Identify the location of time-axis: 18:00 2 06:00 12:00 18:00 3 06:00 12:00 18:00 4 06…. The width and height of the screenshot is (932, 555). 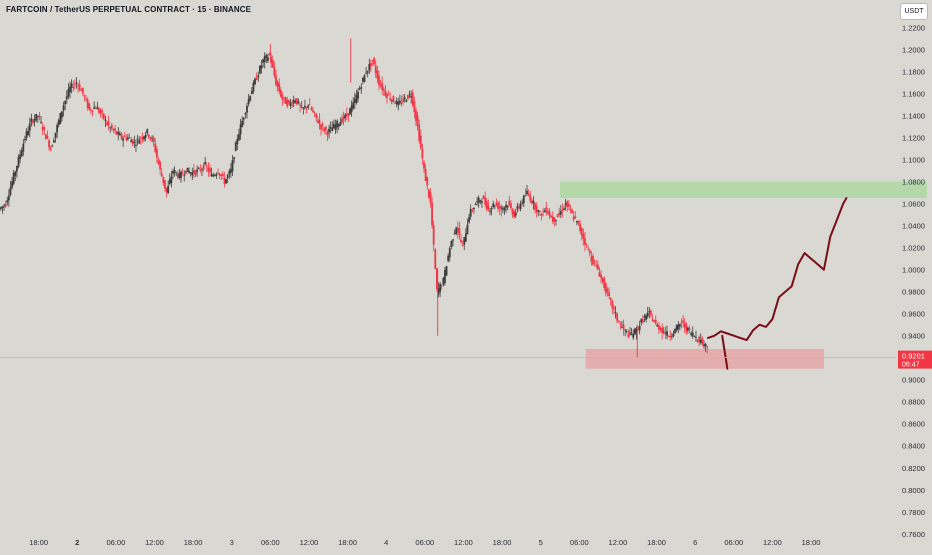
(424, 542).